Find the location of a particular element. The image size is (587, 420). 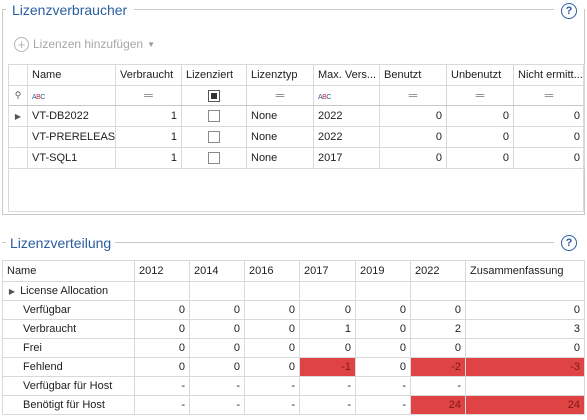

col-2014: 2014 is located at coordinates (217, 271).